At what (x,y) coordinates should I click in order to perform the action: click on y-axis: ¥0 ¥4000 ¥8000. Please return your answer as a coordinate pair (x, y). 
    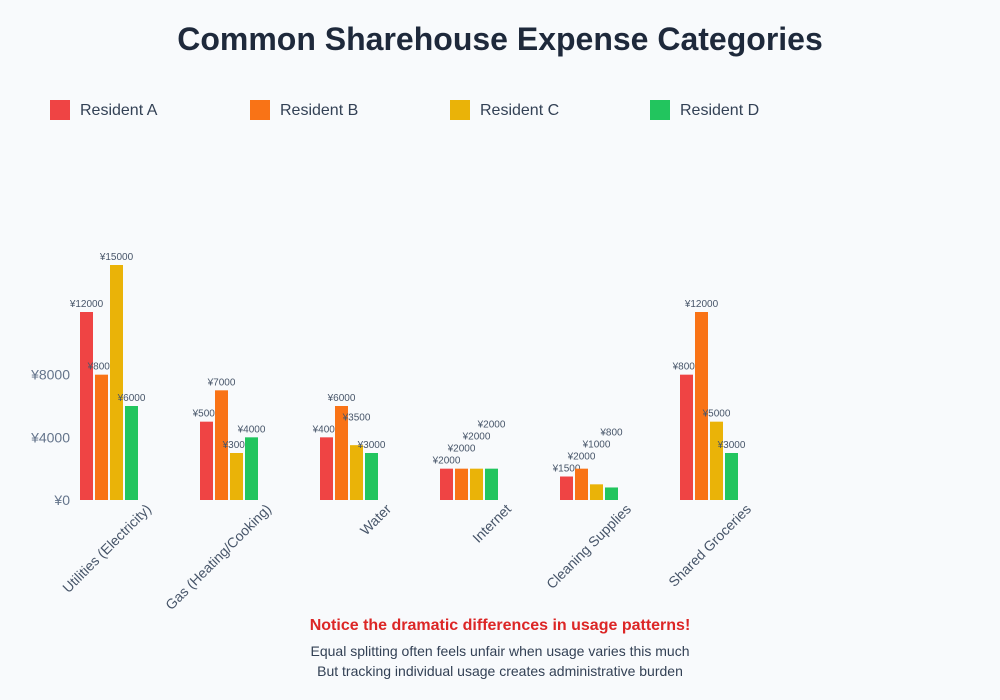
    Looking at the image, I should click on (50, 437).